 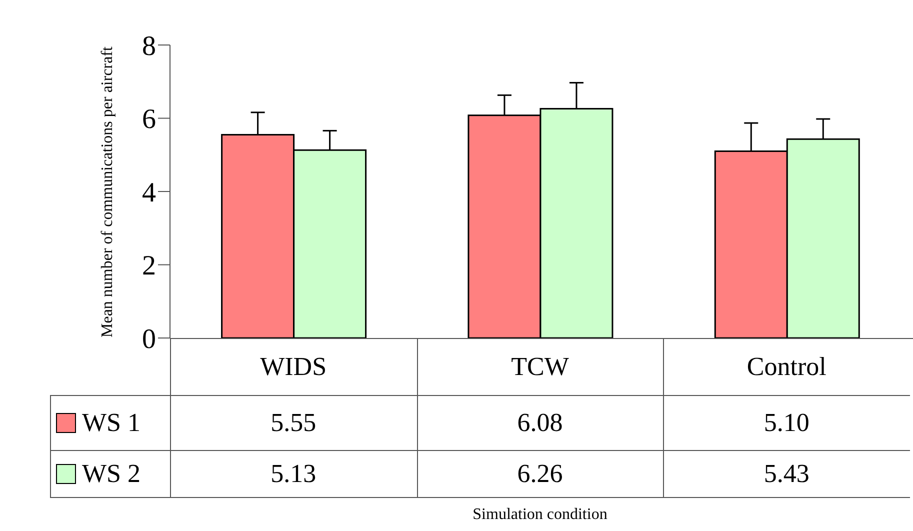 What do you see at coordinates (149, 339) in the screenshot?
I see `y-tick-label: 0` at bounding box center [149, 339].